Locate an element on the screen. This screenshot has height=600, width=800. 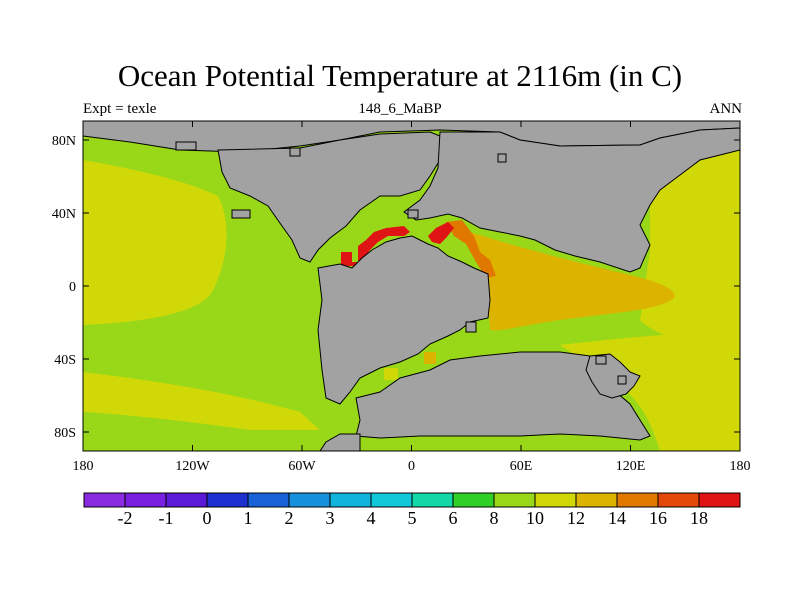
colorbar-label: 14 is located at coordinates (617, 518).